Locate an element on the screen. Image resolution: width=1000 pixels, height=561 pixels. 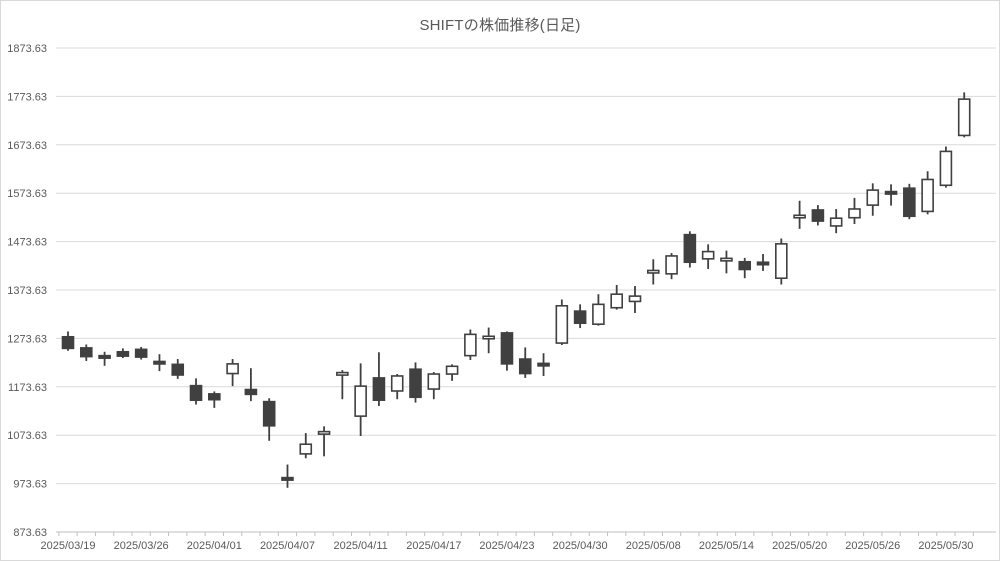
x-axis-tick-label: 2025/05/14 is located at coordinates (726, 546).